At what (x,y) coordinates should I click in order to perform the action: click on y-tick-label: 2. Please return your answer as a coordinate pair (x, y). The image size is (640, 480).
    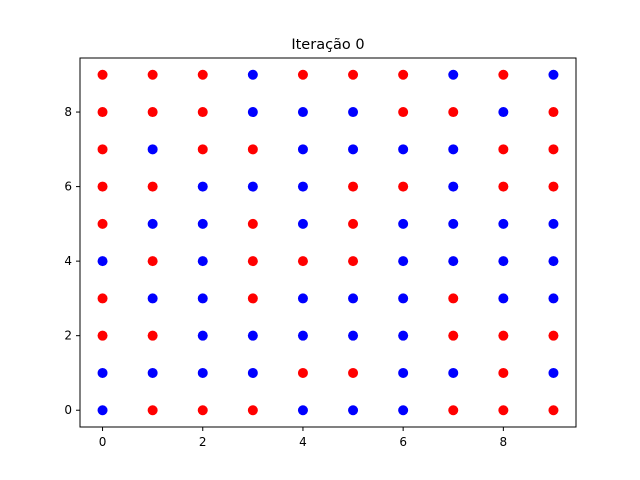
    Looking at the image, I should click on (68, 336).